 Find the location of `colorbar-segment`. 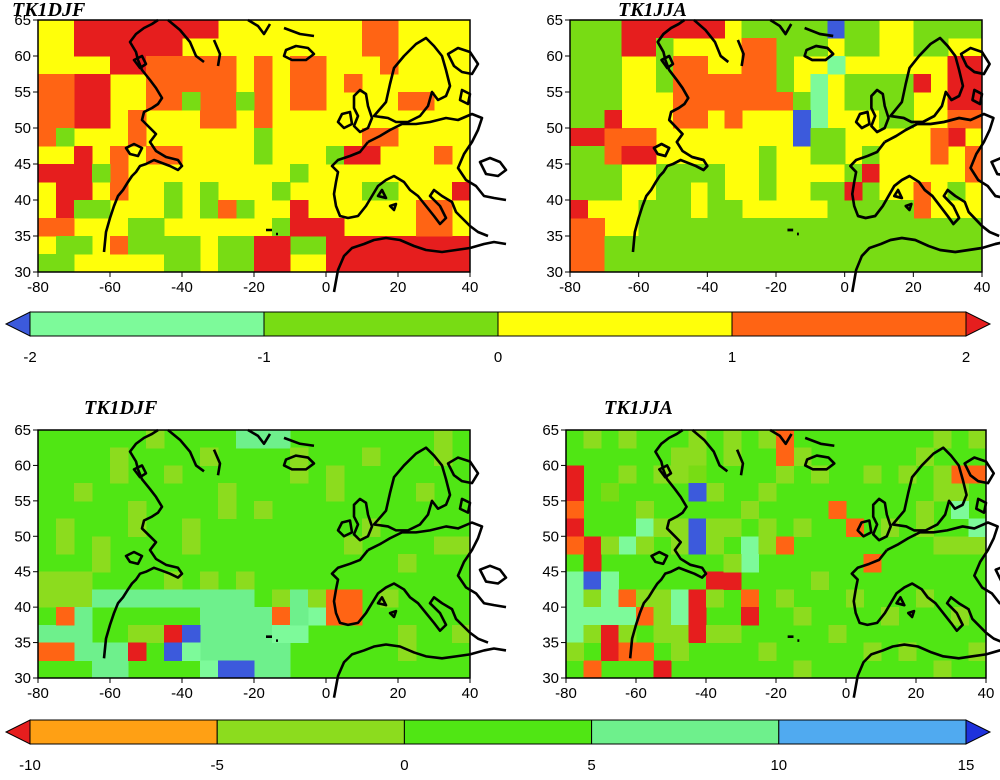

colorbar-segment is located at coordinates (872, 732).